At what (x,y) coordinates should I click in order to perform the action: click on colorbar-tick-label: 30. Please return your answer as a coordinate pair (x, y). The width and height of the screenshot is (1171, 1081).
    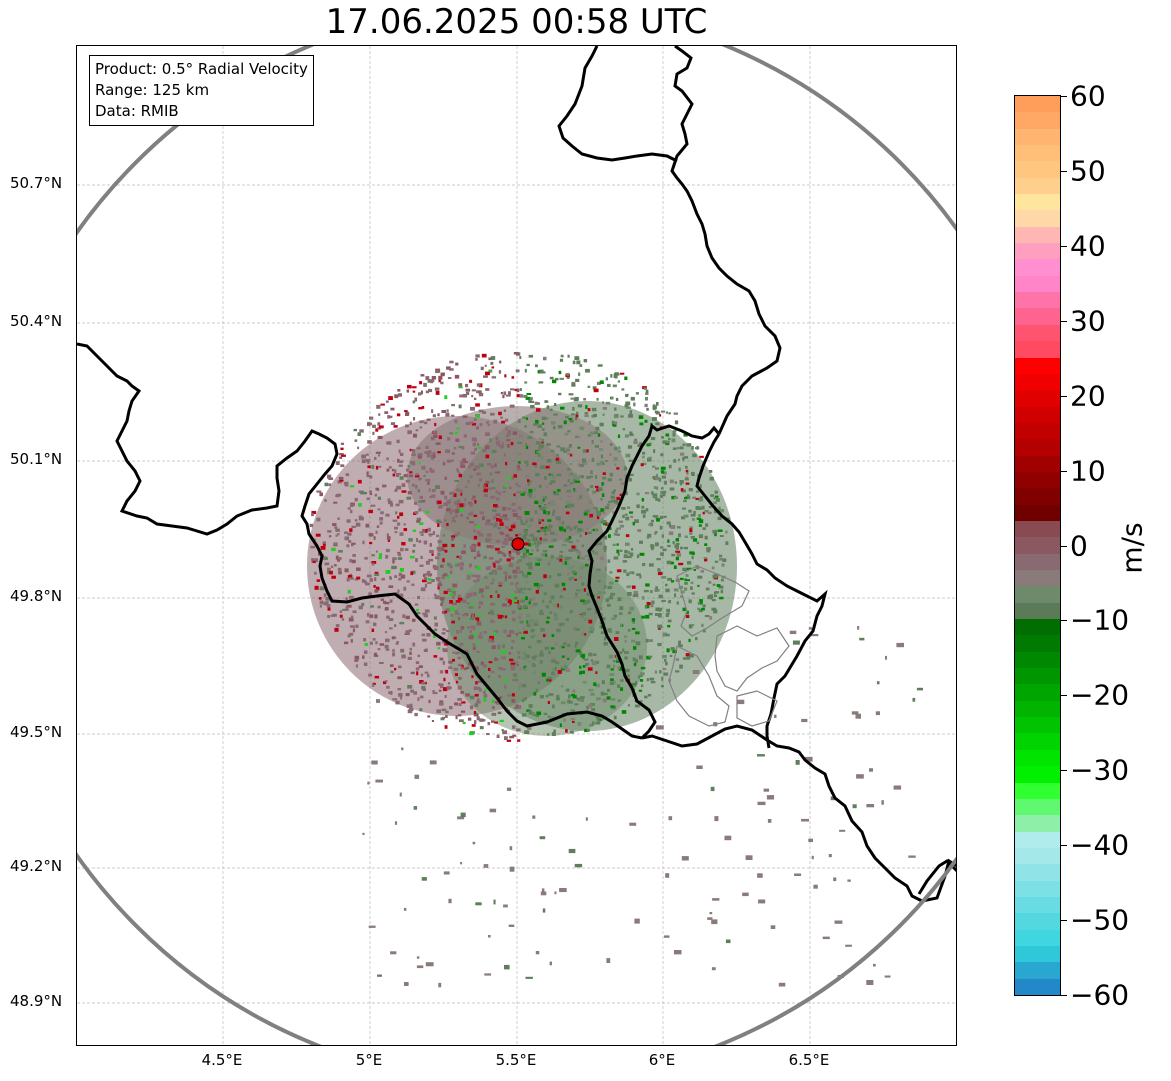
    Looking at the image, I should click on (1088, 321).